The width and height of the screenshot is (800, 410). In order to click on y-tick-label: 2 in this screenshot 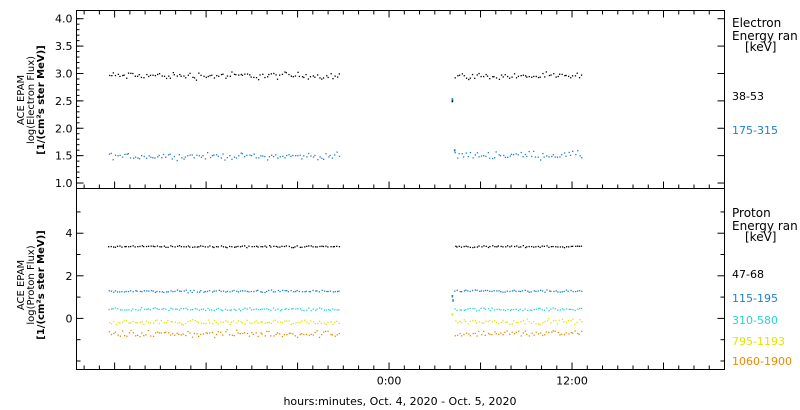, I will do `click(69, 276)`.